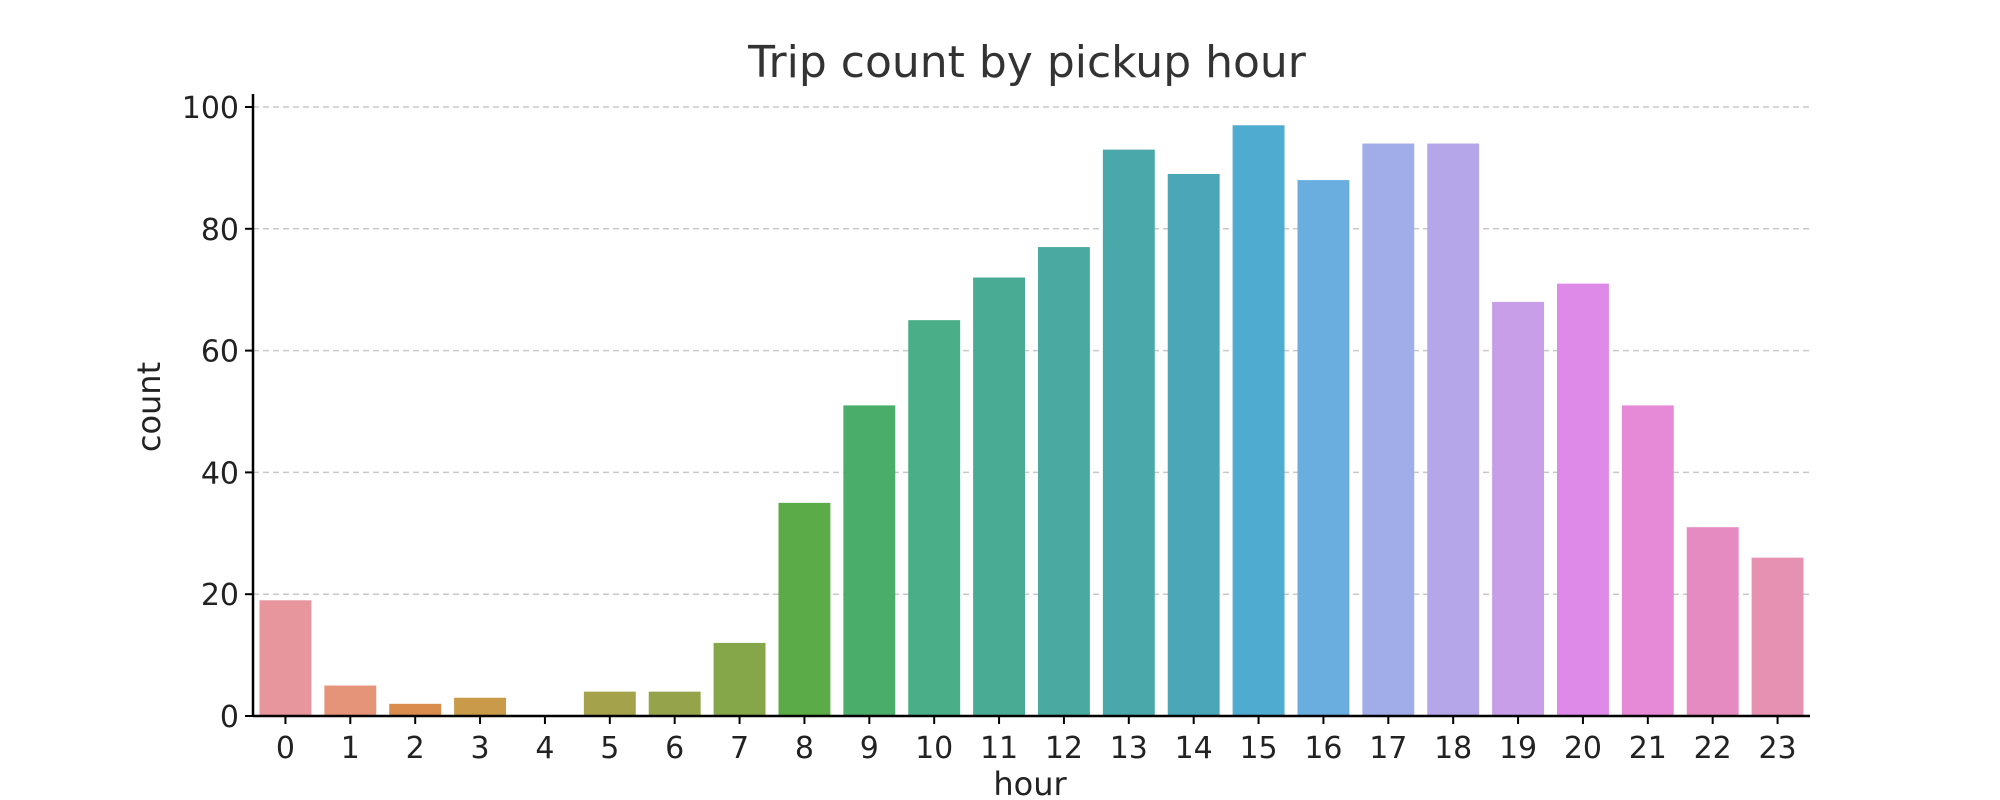 The image size is (2000, 800). Describe the element at coordinates (1453, 748) in the screenshot. I see `x-tick-label: 18` at that location.